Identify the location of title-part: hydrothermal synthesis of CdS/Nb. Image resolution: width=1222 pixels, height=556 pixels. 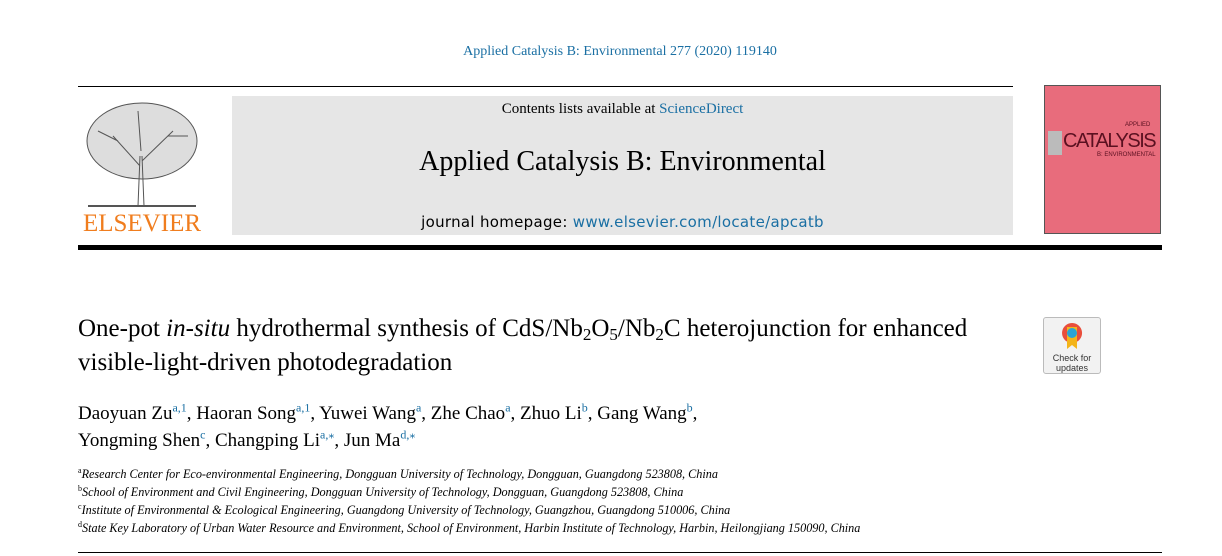
(406, 328).